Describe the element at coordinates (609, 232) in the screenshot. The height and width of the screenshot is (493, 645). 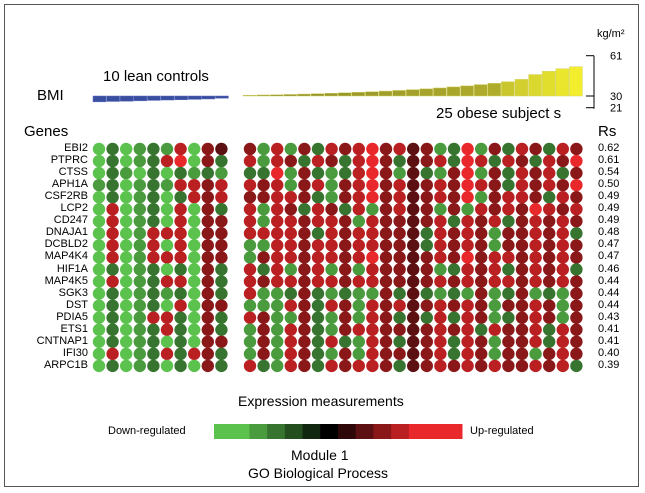
I see `rs-value: 0.48` at that location.